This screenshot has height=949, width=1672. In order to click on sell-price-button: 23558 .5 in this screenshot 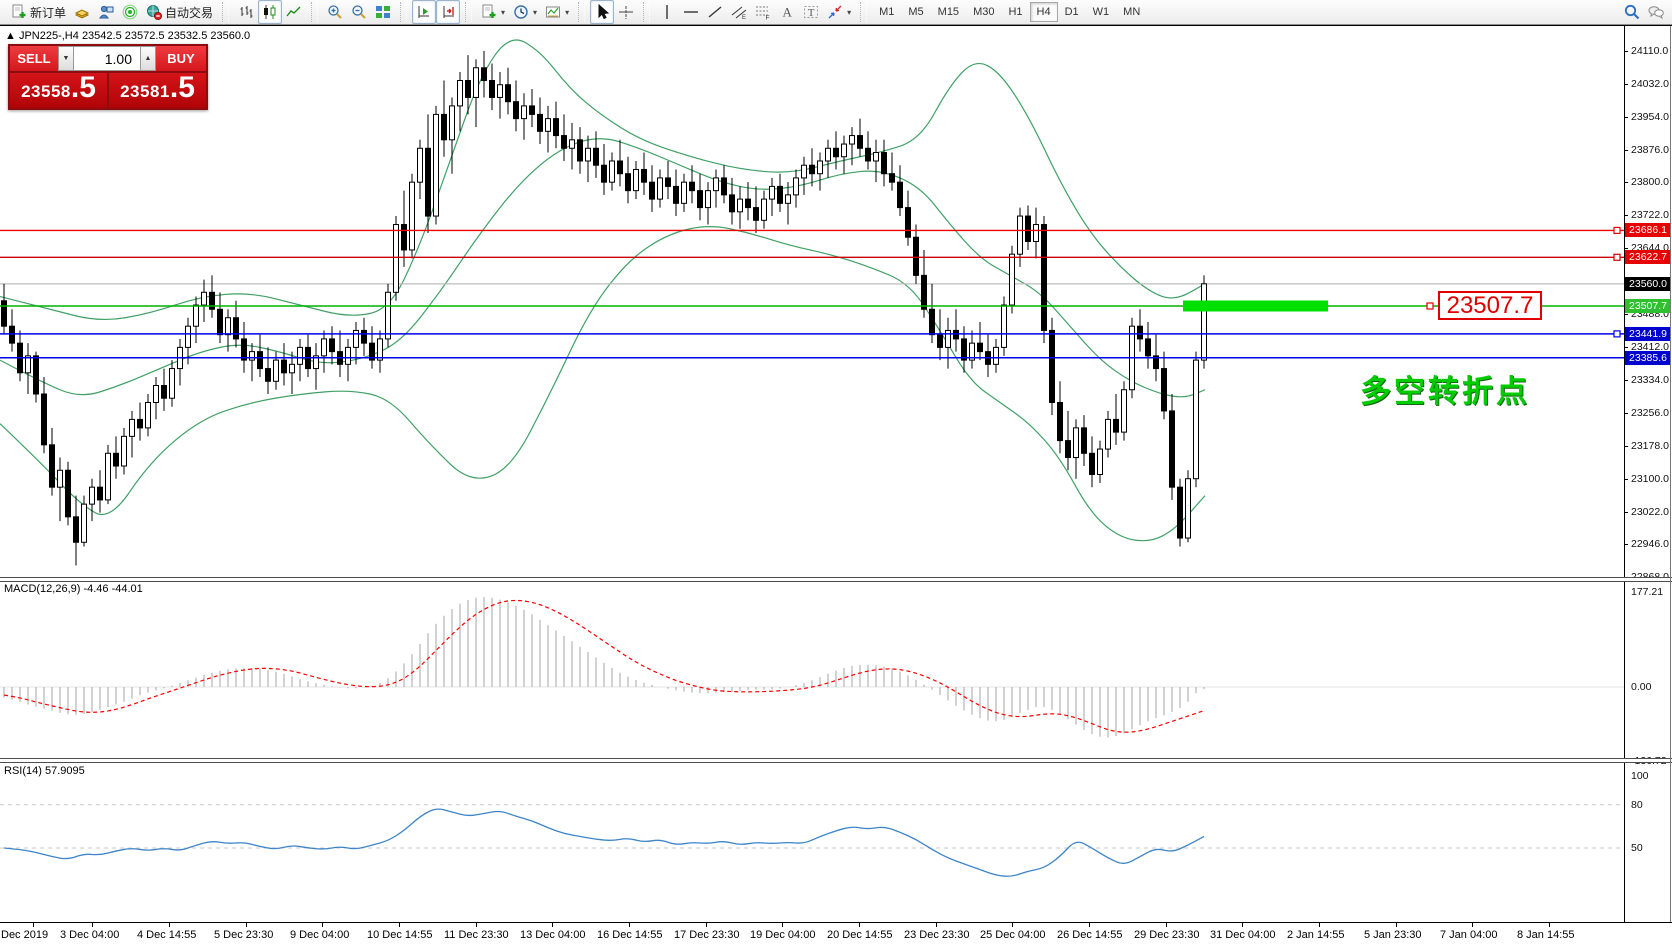, I will do `click(58, 90)`.